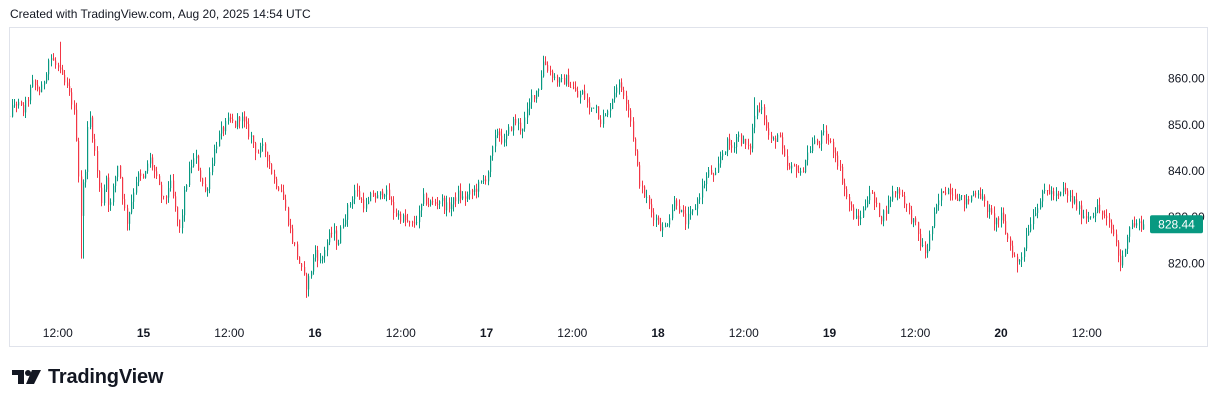 Image resolution: width=1218 pixels, height=407 pixels. I want to click on time-tick-label: 20, so click(1001, 333).